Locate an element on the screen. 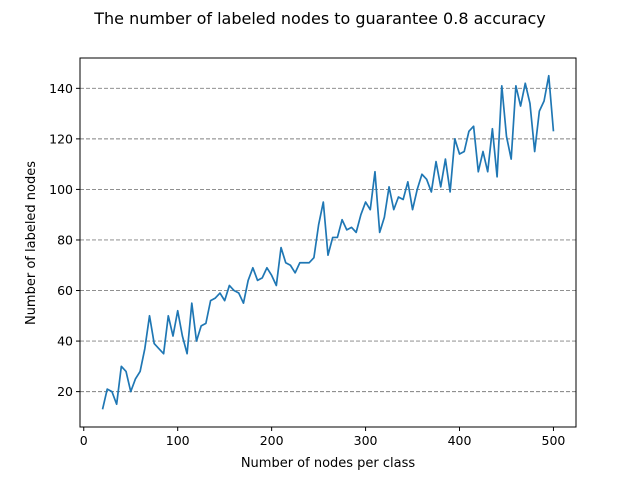  y-tick-label: 100 is located at coordinates (61, 189).